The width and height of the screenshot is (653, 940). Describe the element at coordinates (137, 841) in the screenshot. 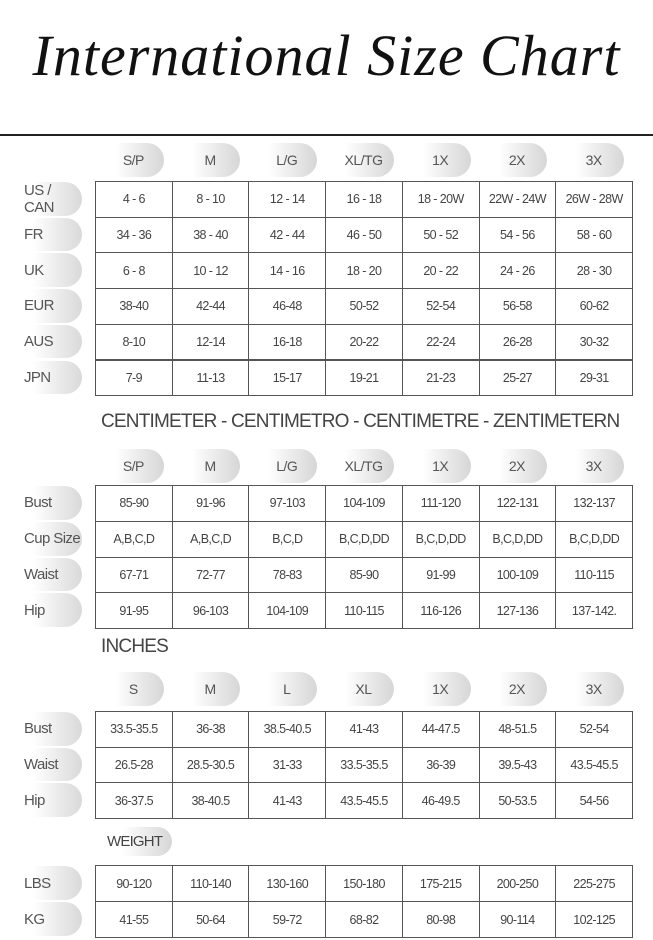

I see `section-heading: WEIGHT` at that location.